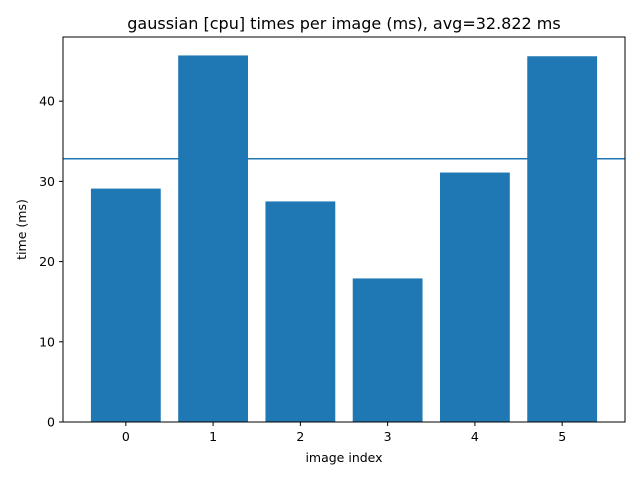 This screenshot has width=640, height=480. Describe the element at coordinates (343, 457) in the screenshot. I see `x-axis-label: image index` at that location.